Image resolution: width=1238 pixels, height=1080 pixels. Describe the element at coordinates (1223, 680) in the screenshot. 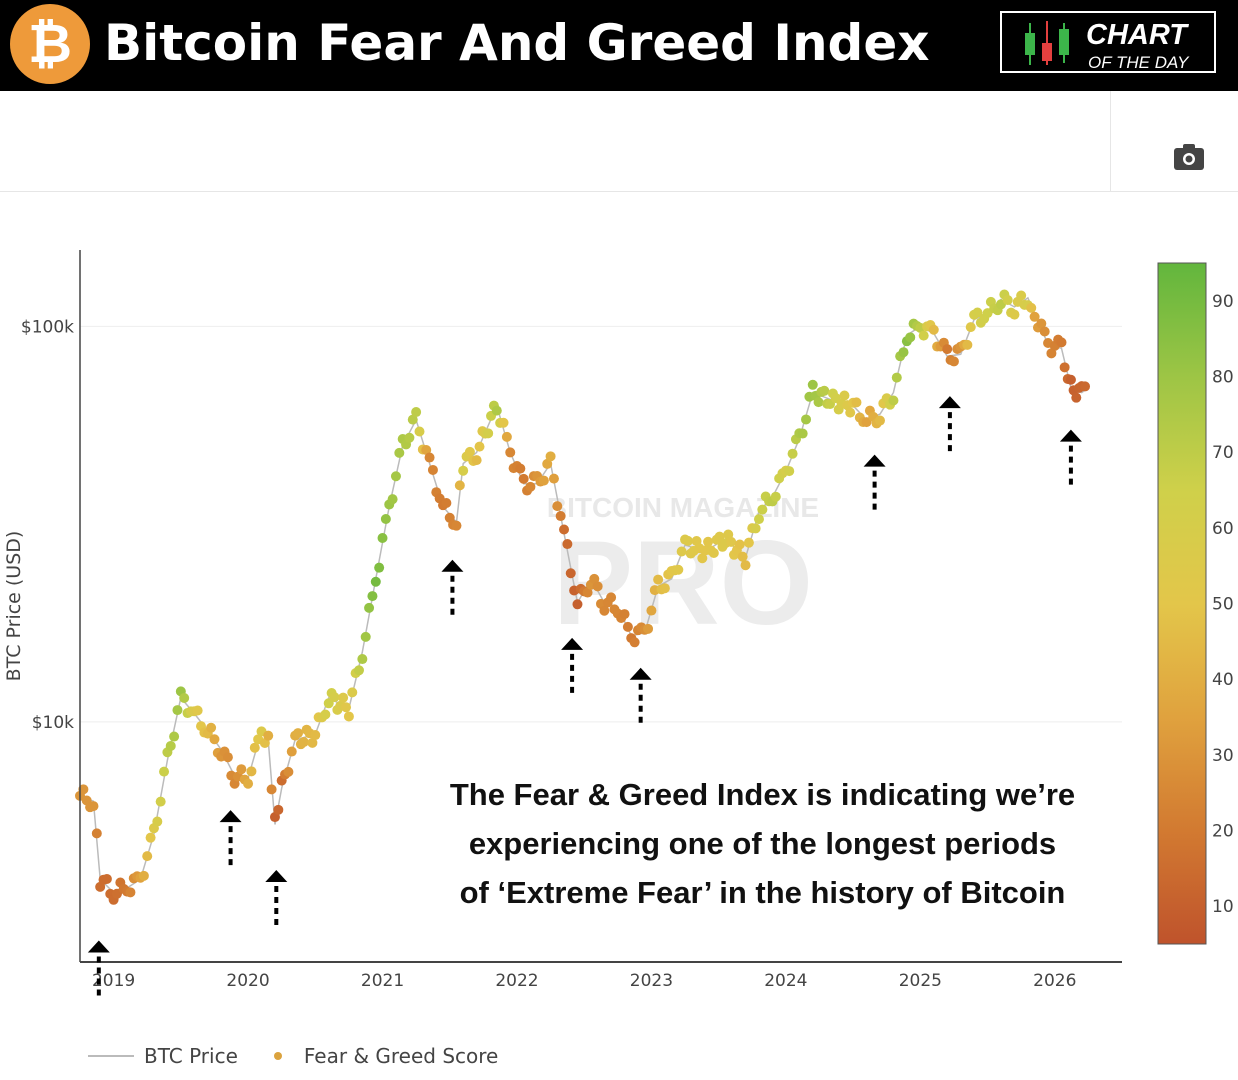

I see `colorbar-tick-label: 40` at that location.